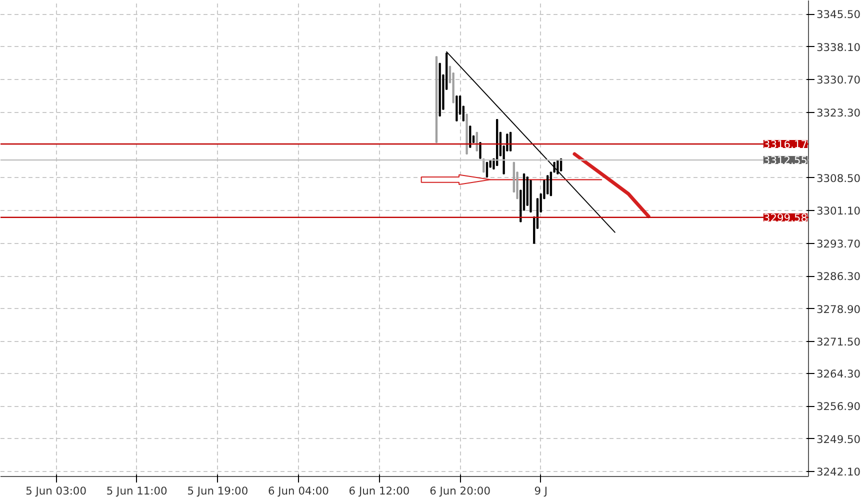 This screenshot has width=863, height=500. What do you see at coordinates (611, 185) in the screenshot?
I see `line-series` at bounding box center [611, 185].